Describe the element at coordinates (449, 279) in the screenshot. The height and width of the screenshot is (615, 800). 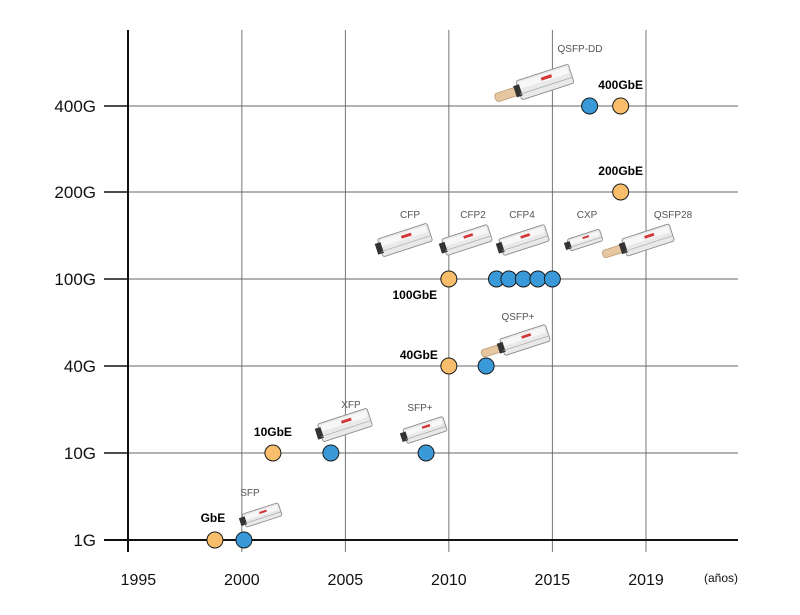
I see `standard-point-100gbe` at that location.